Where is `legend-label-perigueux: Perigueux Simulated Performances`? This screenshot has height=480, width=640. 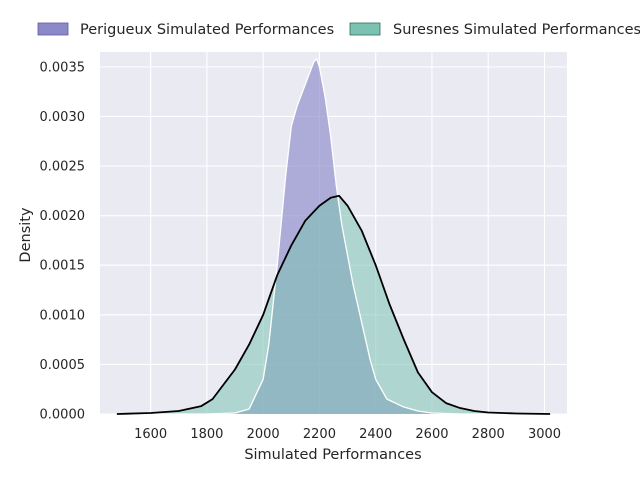
legend-label-perigueux: Perigueux Simulated Performances is located at coordinates (207, 30).